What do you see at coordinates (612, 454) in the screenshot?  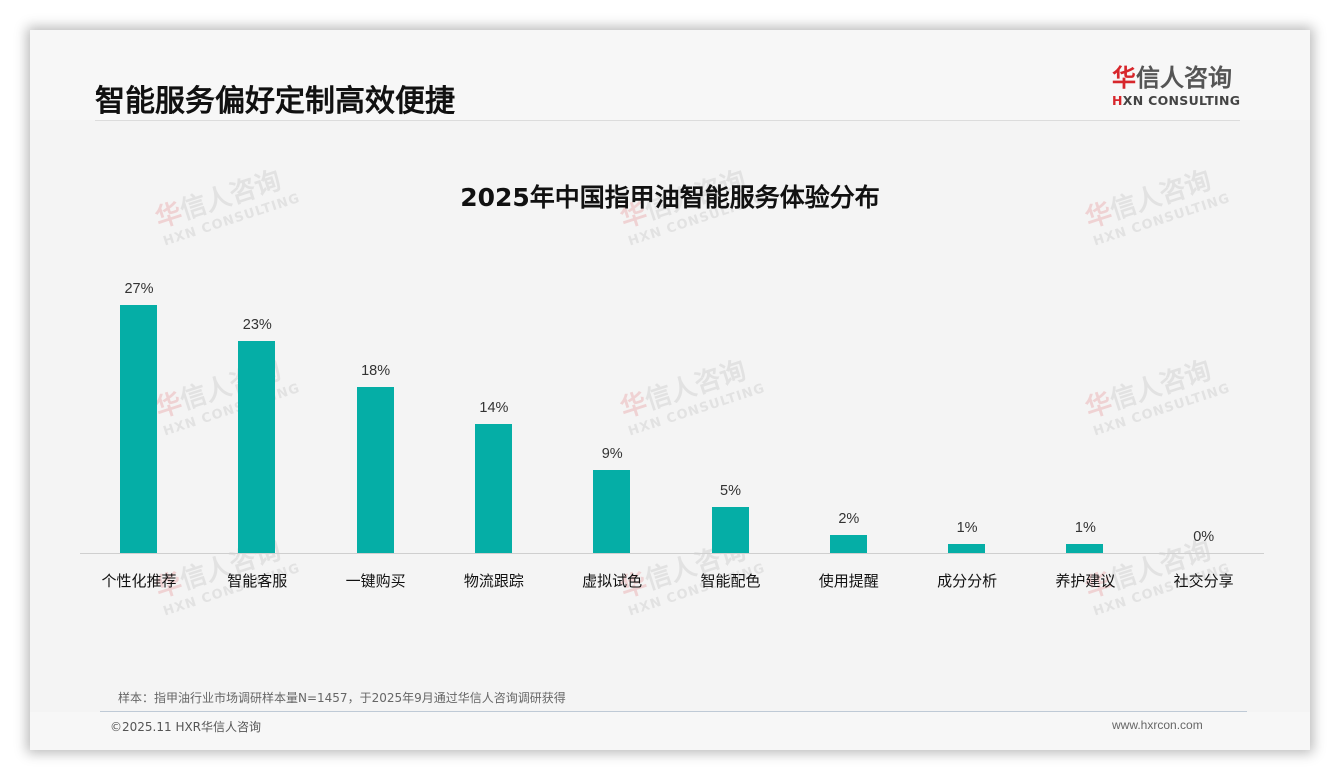 I see `bar-value-label: 9%` at bounding box center [612, 454].